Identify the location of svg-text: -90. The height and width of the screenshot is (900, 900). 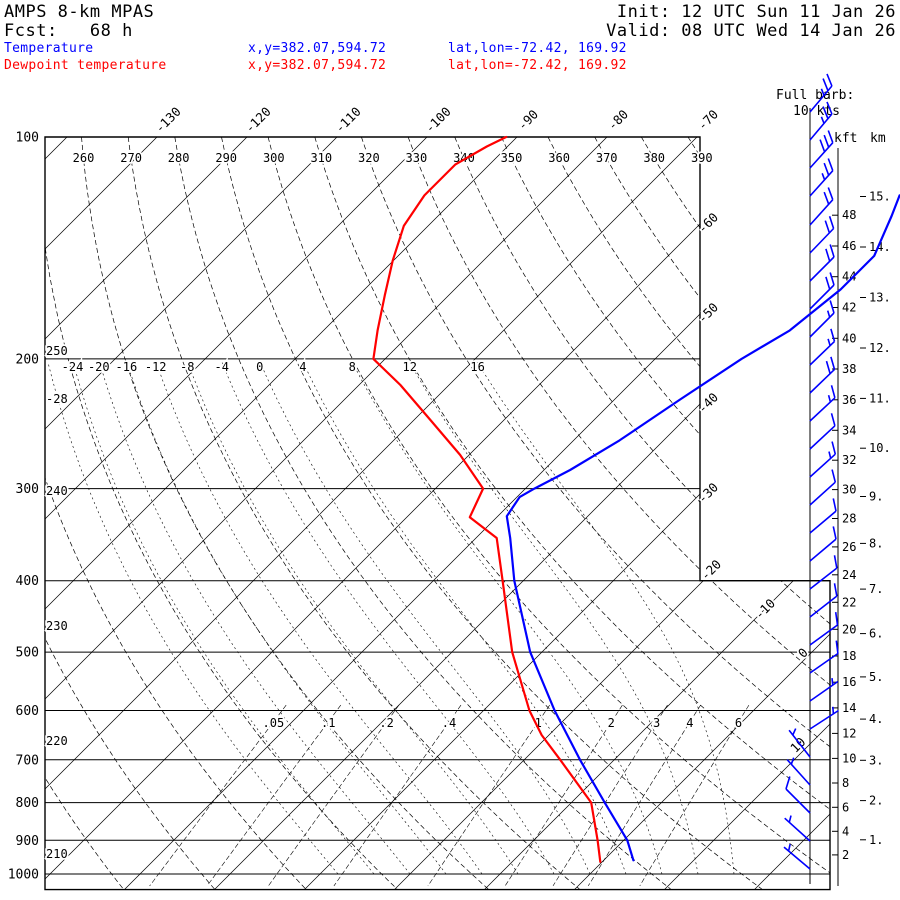
(528, 120).